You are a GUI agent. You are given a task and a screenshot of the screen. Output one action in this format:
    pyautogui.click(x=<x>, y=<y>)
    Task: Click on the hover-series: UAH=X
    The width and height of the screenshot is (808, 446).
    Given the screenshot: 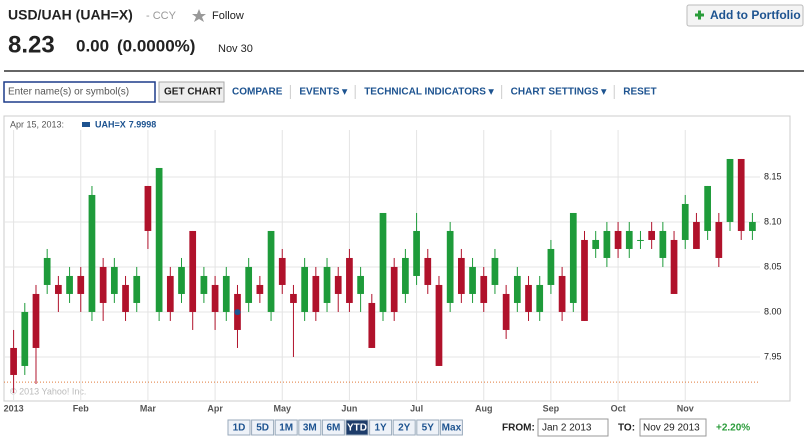 What is the action you would take?
    pyautogui.click(x=110, y=124)
    